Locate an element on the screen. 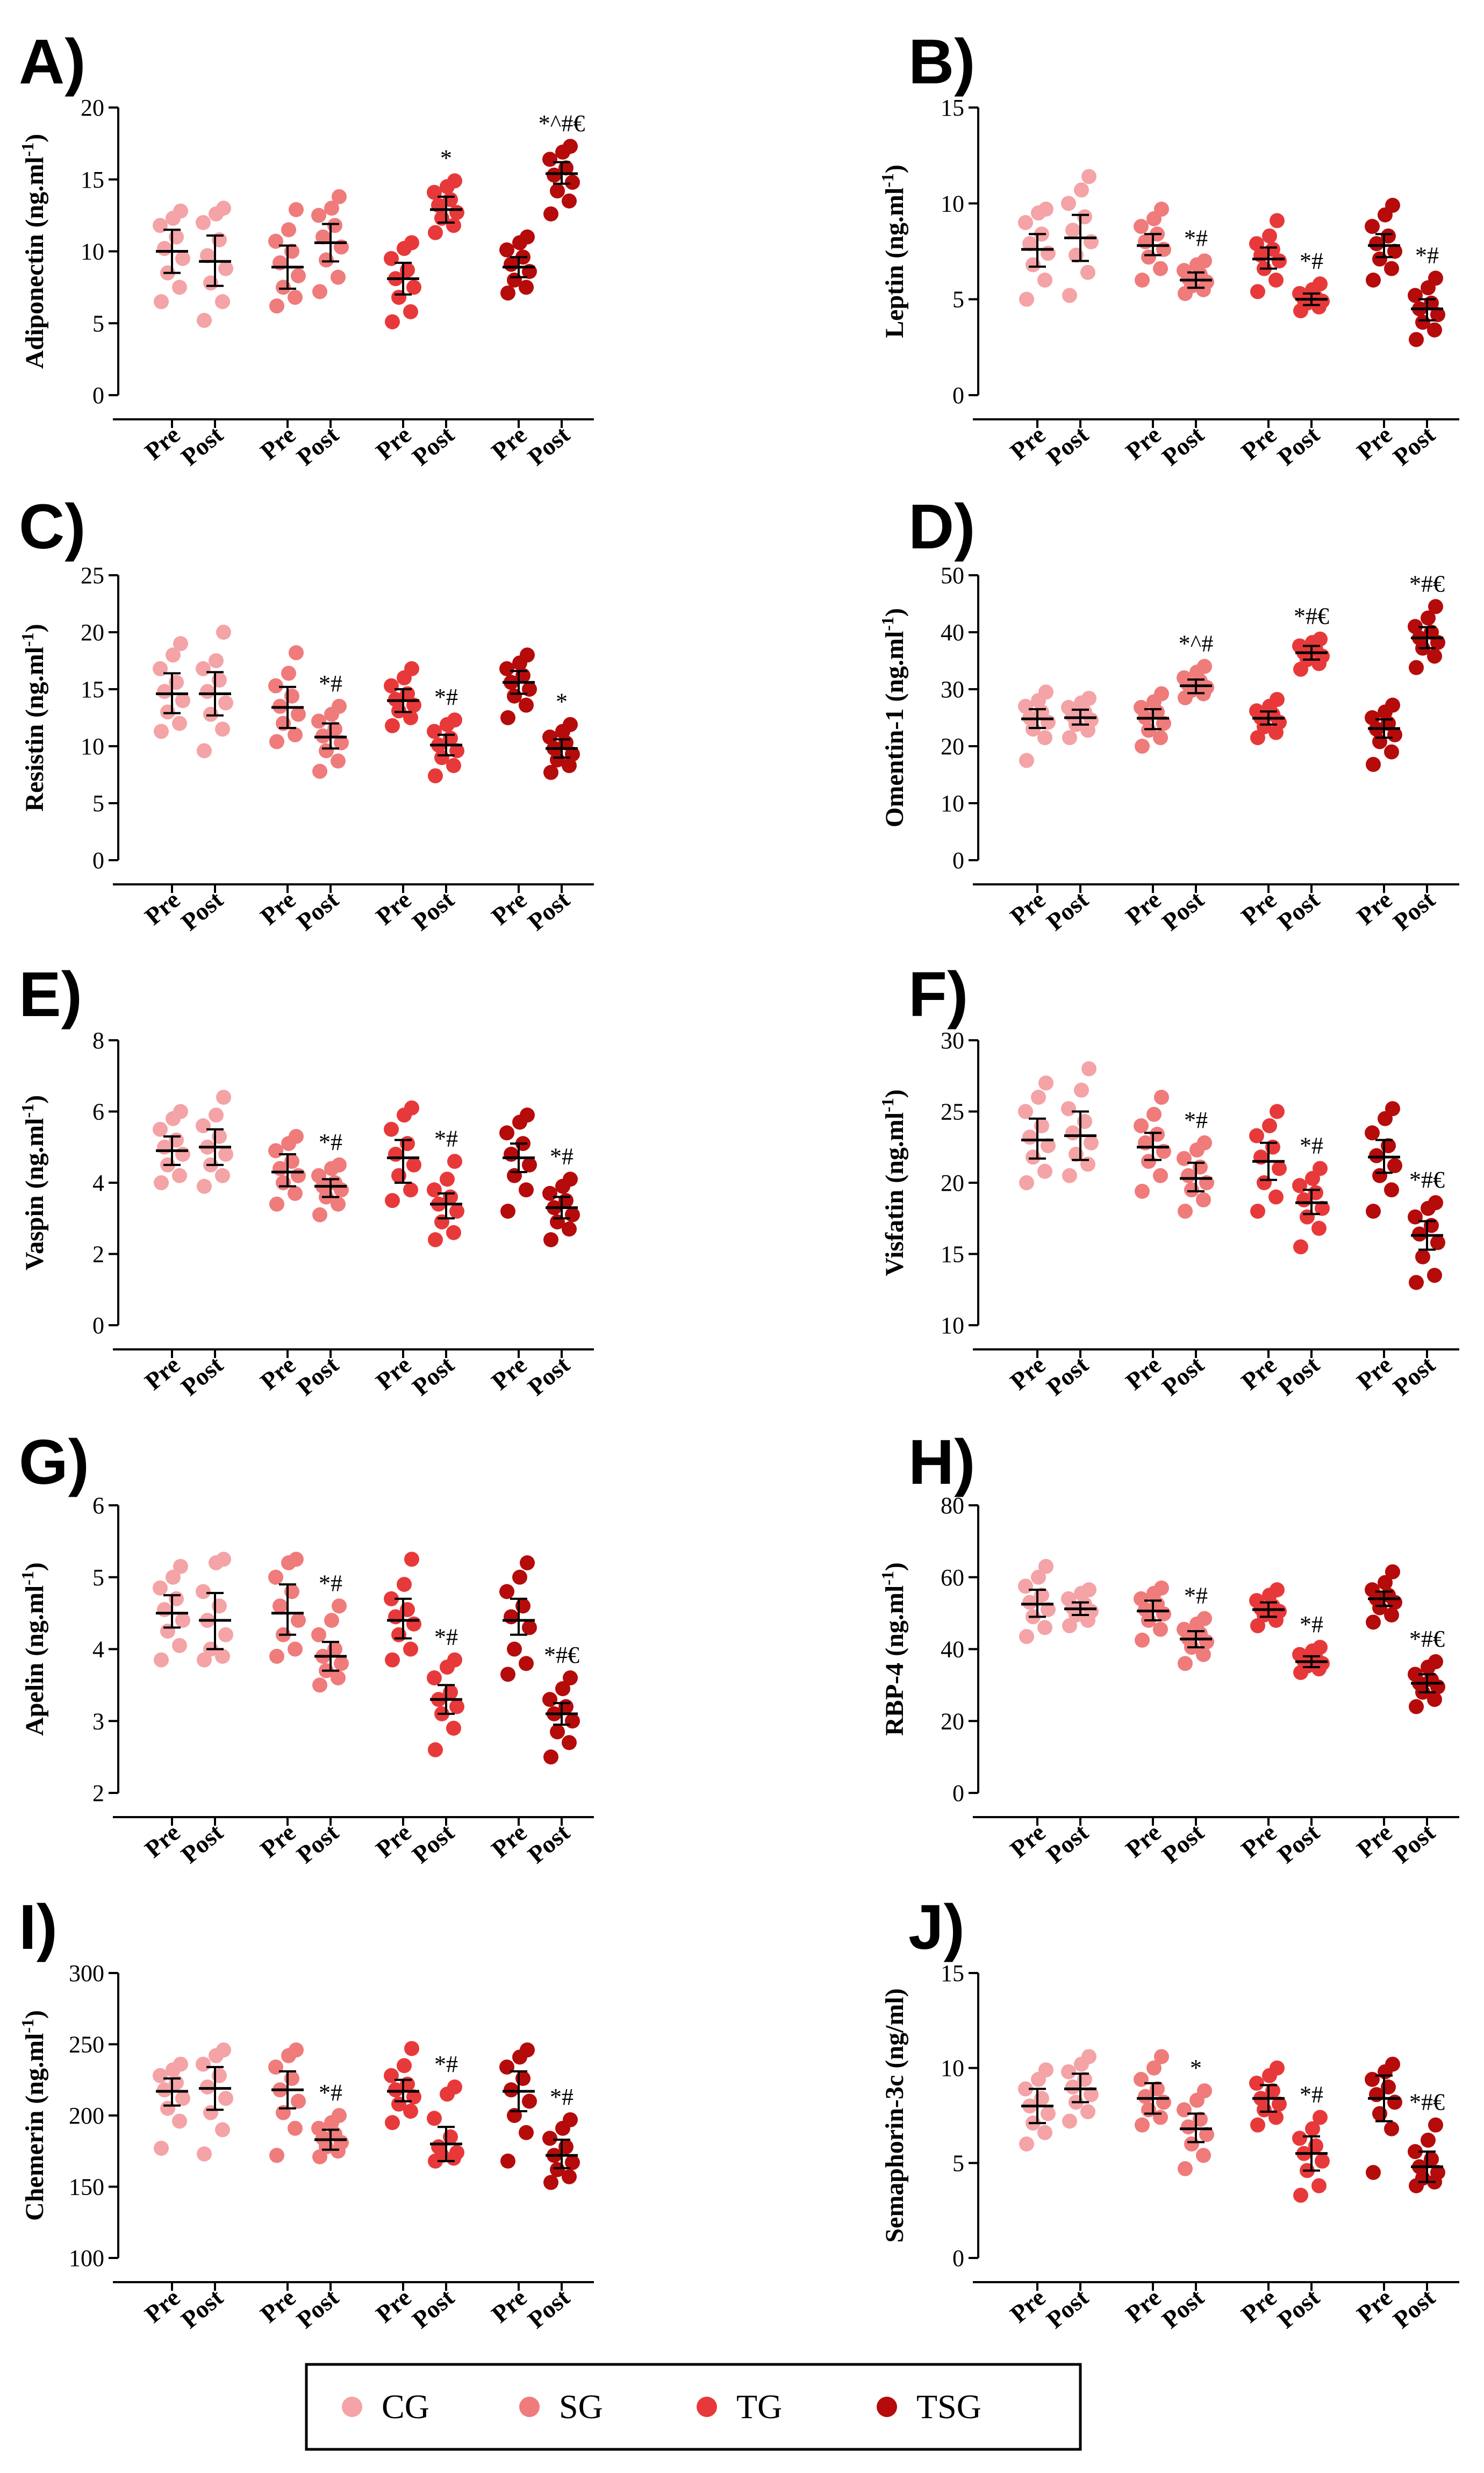 Image resolution: width=1484 pixels, height=2473 pixels. y-axis-label: Vaspin (ng.ml-1) is located at coordinates (33, 1182).